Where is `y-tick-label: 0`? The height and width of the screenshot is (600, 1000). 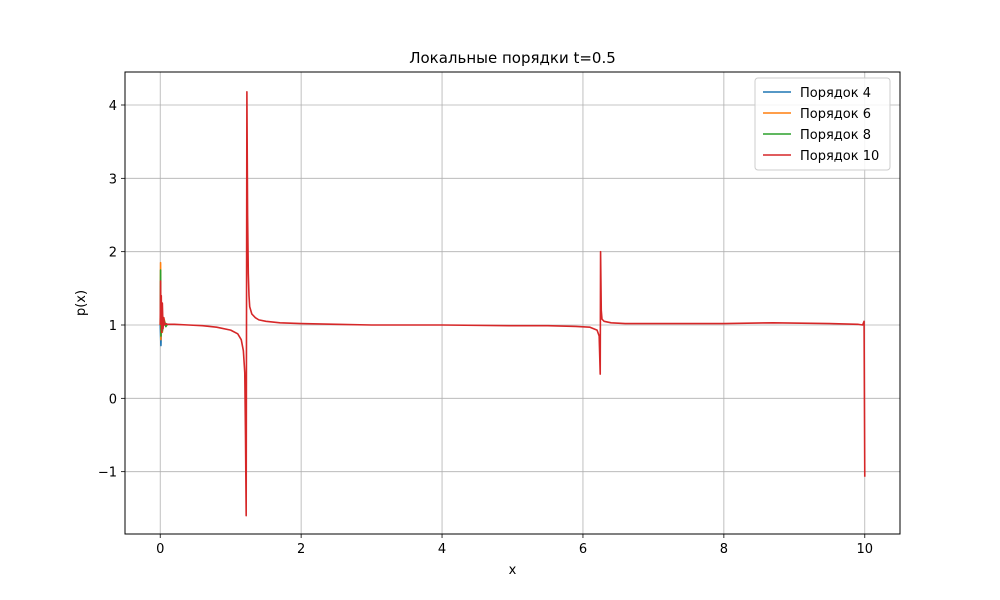
y-tick-label: 0 is located at coordinates (113, 399).